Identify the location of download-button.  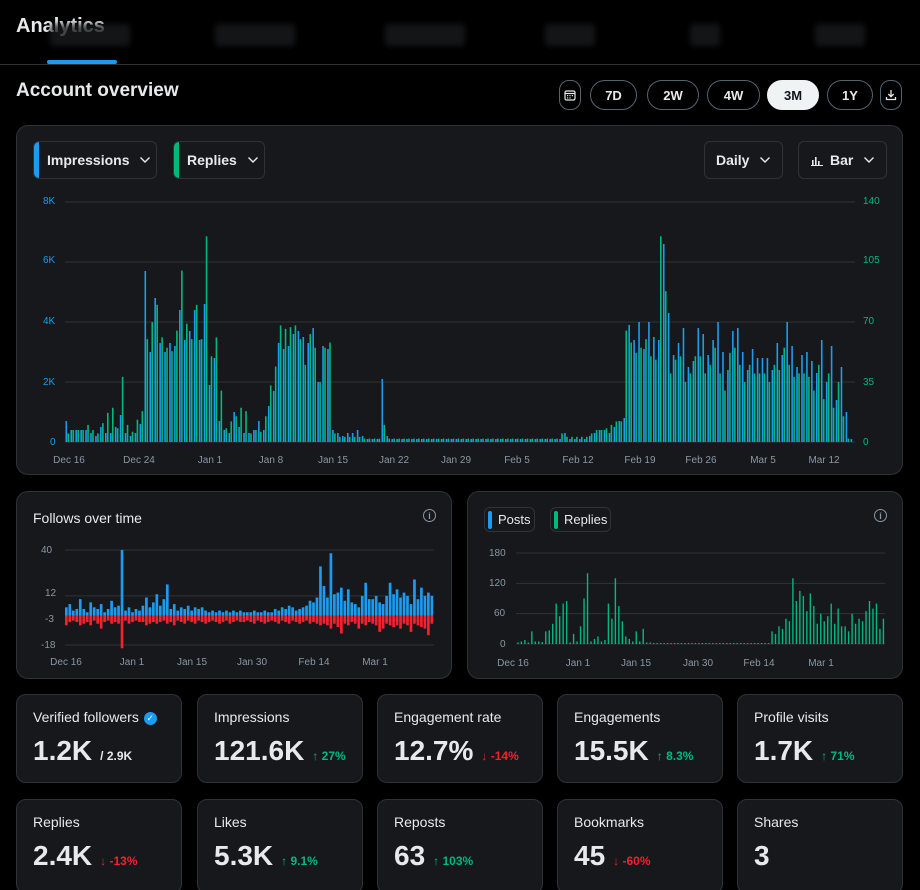
(891, 95).